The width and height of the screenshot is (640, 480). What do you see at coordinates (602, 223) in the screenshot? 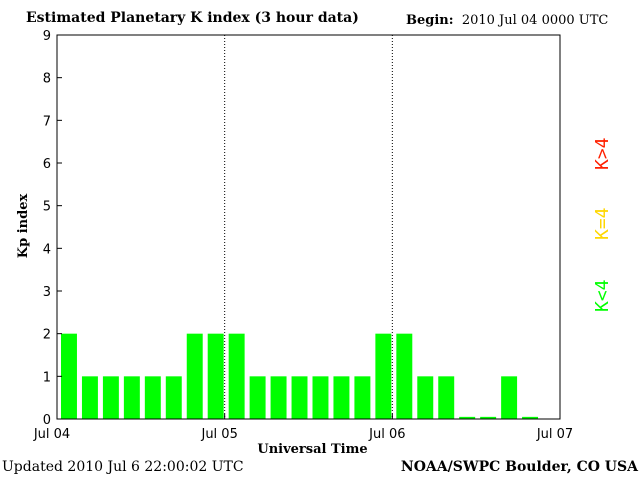
I see `legend-k-equal-4: K=4` at bounding box center [602, 223].